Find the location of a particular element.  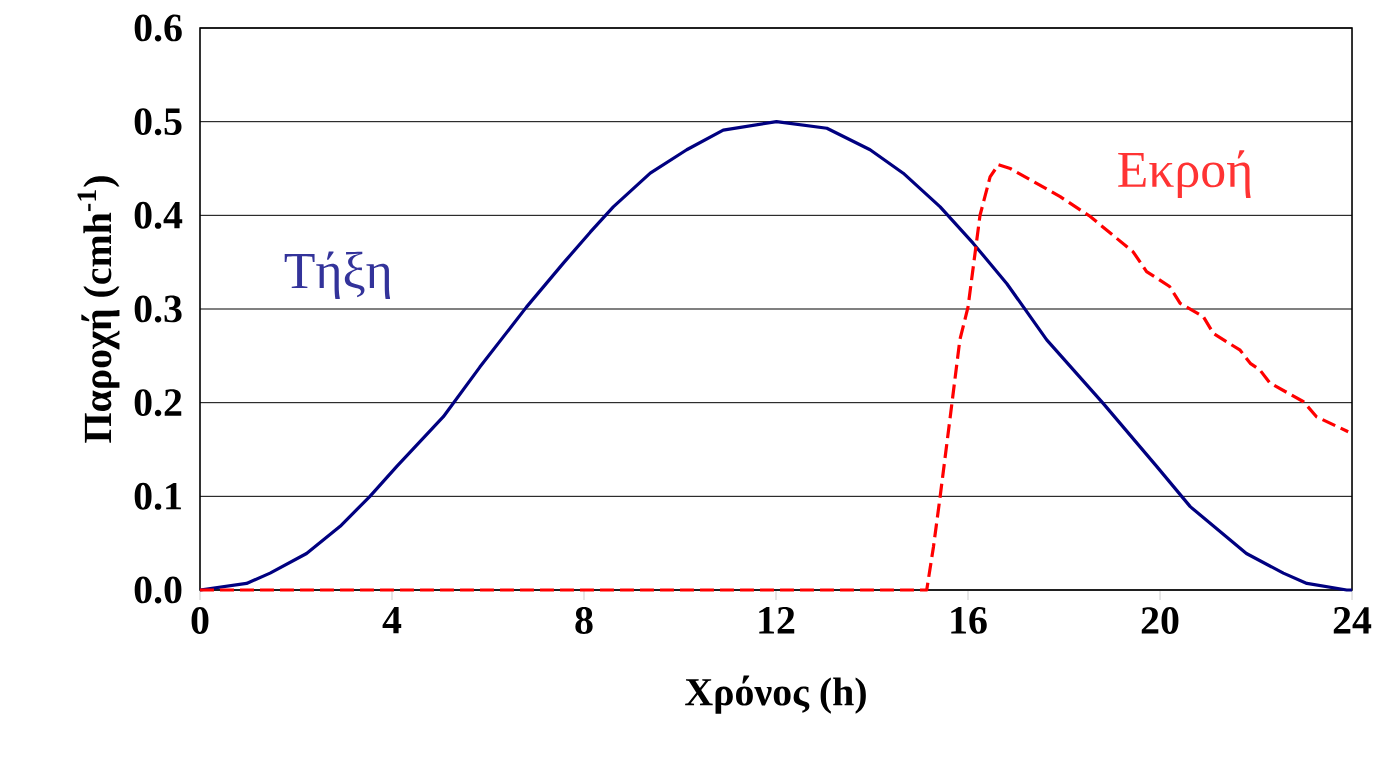

y-tick-label: 0.6 is located at coordinates (158, 28).